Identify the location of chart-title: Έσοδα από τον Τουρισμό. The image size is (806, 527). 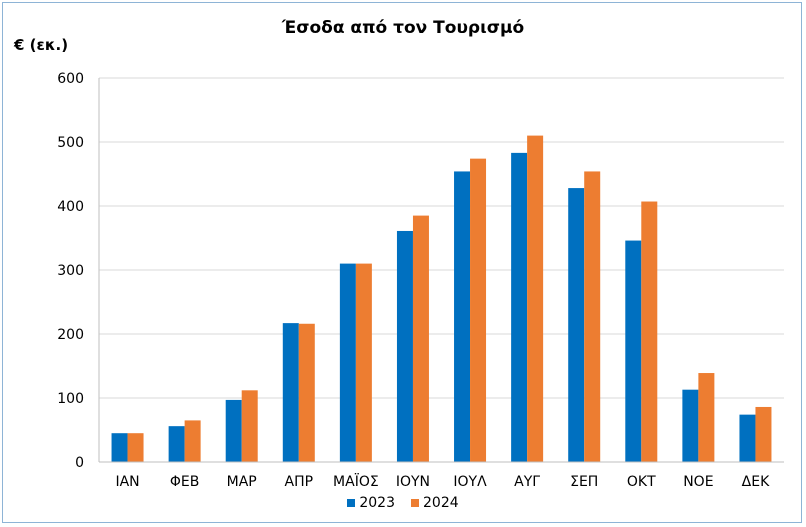
(403, 28).